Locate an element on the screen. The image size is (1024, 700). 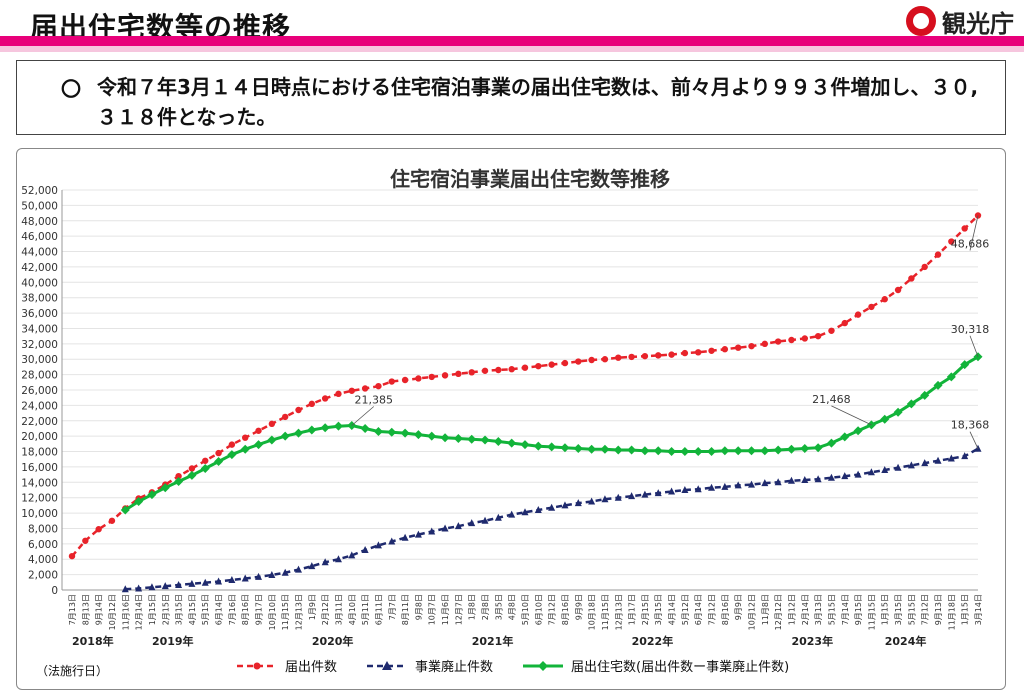
x-tick-label: 10月10日 is located at coordinates (272, 612).